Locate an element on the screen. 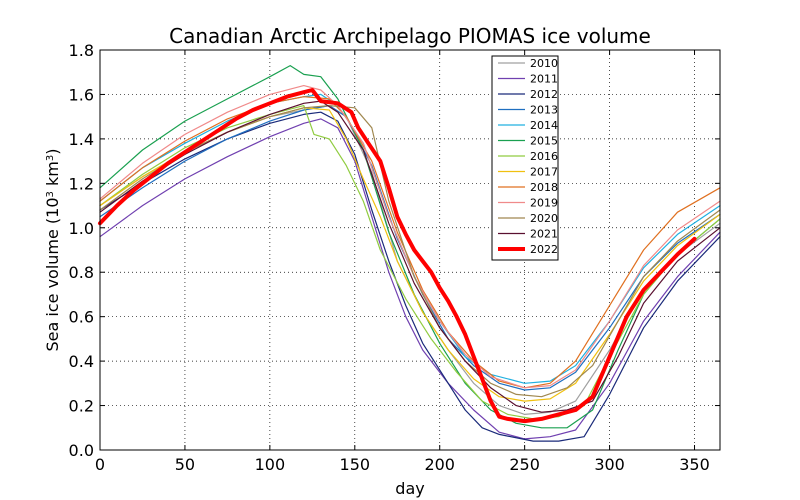 This screenshot has height=500, width=800. y-axis-label-sup2: 3 is located at coordinates (50, 158).